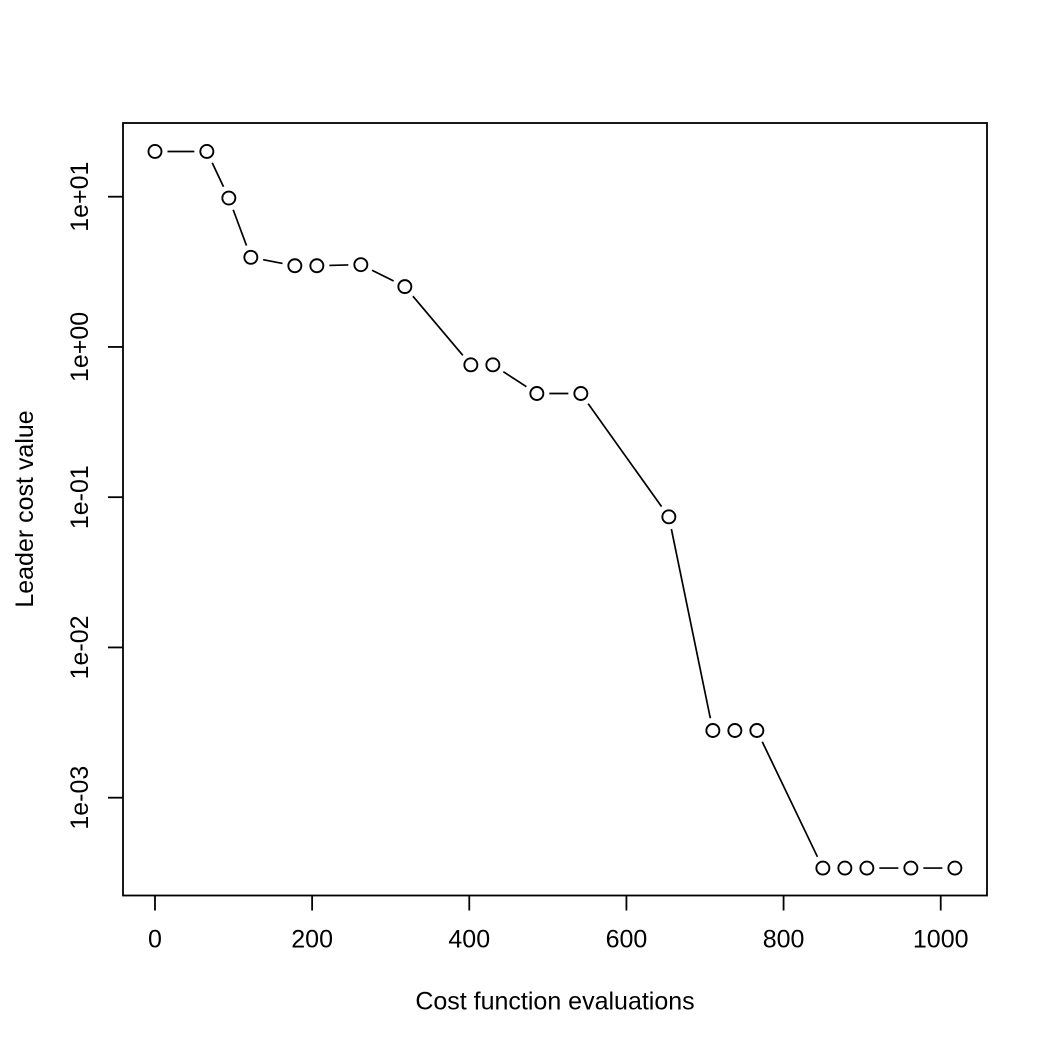  What do you see at coordinates (80, 647) in the screenshot?
I see `y-tick-label: 1e-02` at bounding box center [80, 647].